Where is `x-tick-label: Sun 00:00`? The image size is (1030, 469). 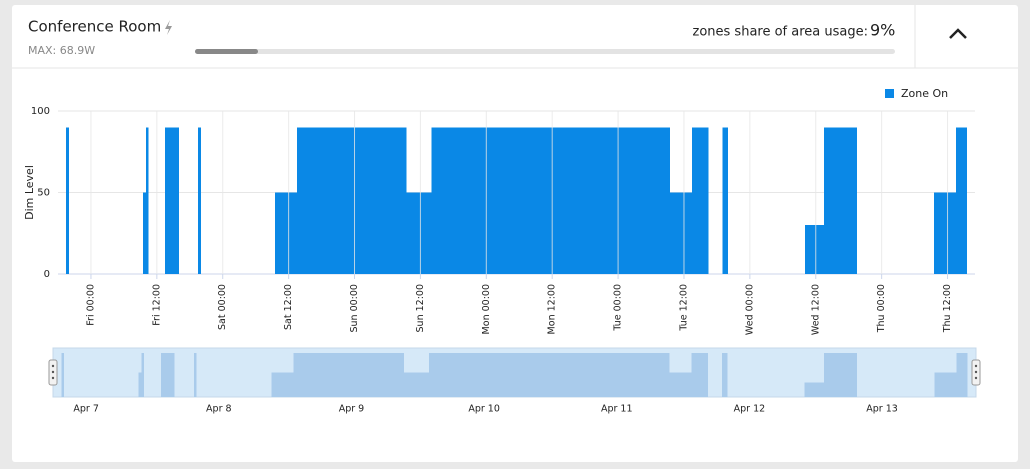 x-tick-label: Sun 00:00 is located at coordinates (354, 308).